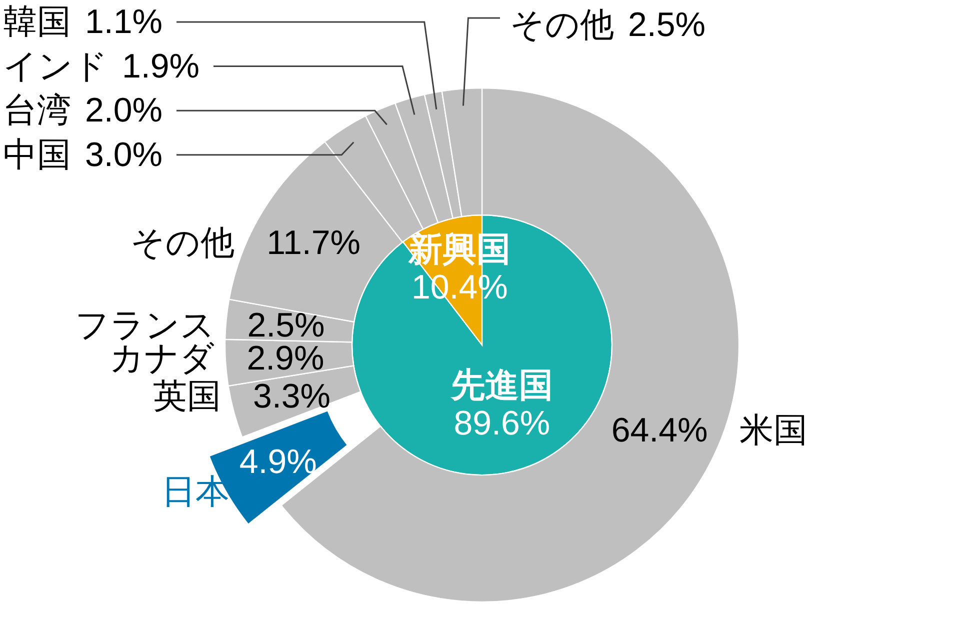  What do you see at coordinates (37, 22) in the screenshot?
I see `slice-label: 韓国` at bounding box center [37, 22].